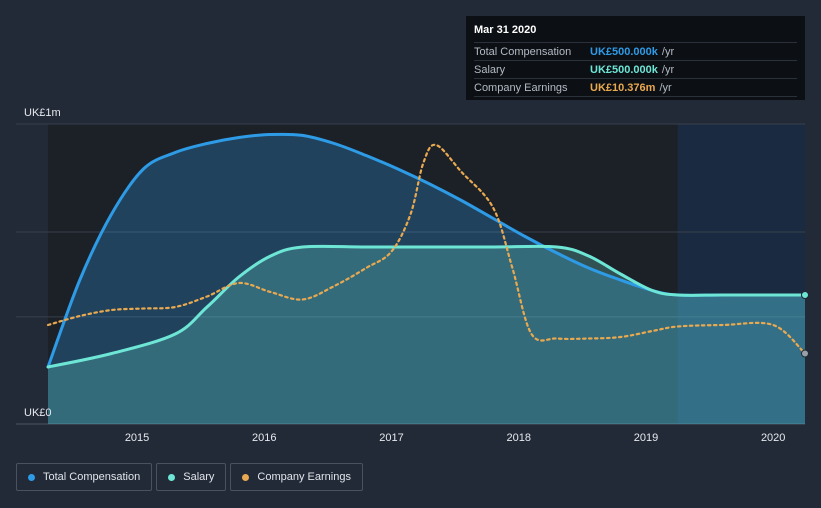 This screenshot has height=508, width=821. I want to click on tooltip-row-salary: Salary UK£500.000k /yr, so click(635, 69).